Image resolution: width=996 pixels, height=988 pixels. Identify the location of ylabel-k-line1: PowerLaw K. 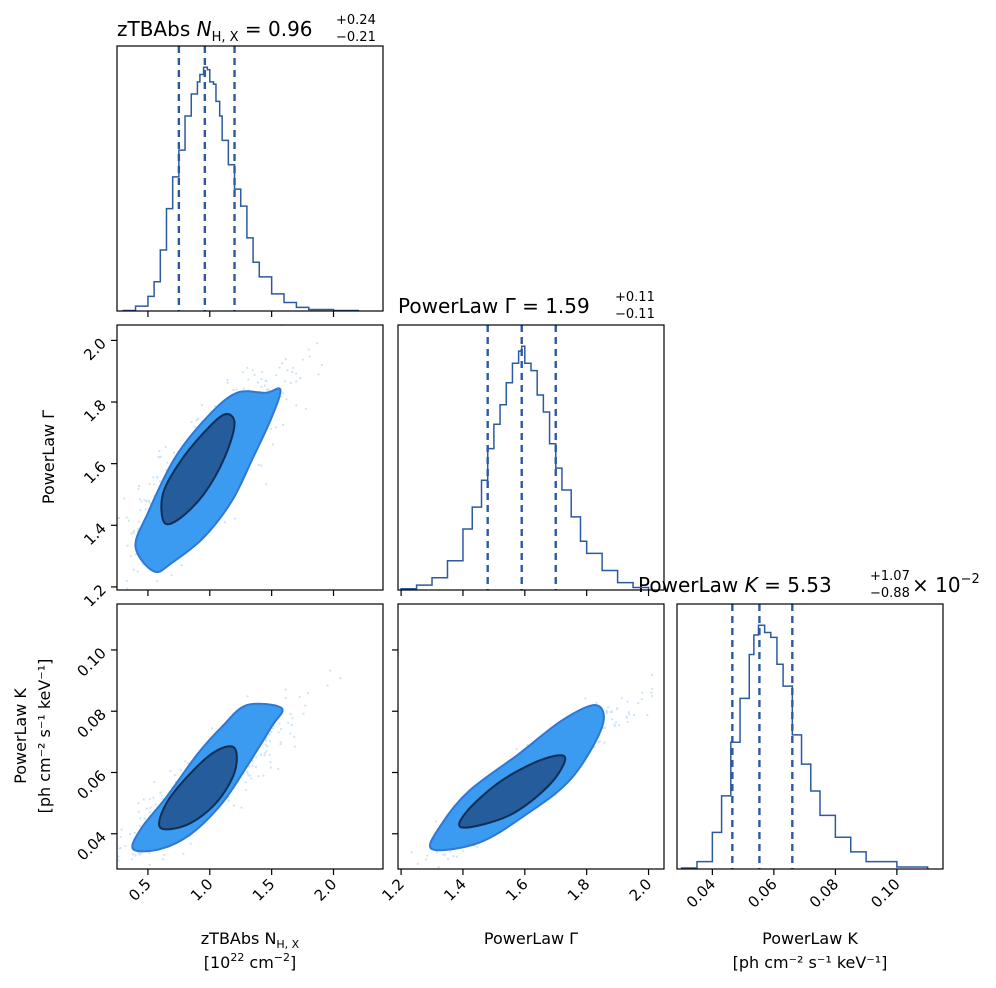
(20, 736).